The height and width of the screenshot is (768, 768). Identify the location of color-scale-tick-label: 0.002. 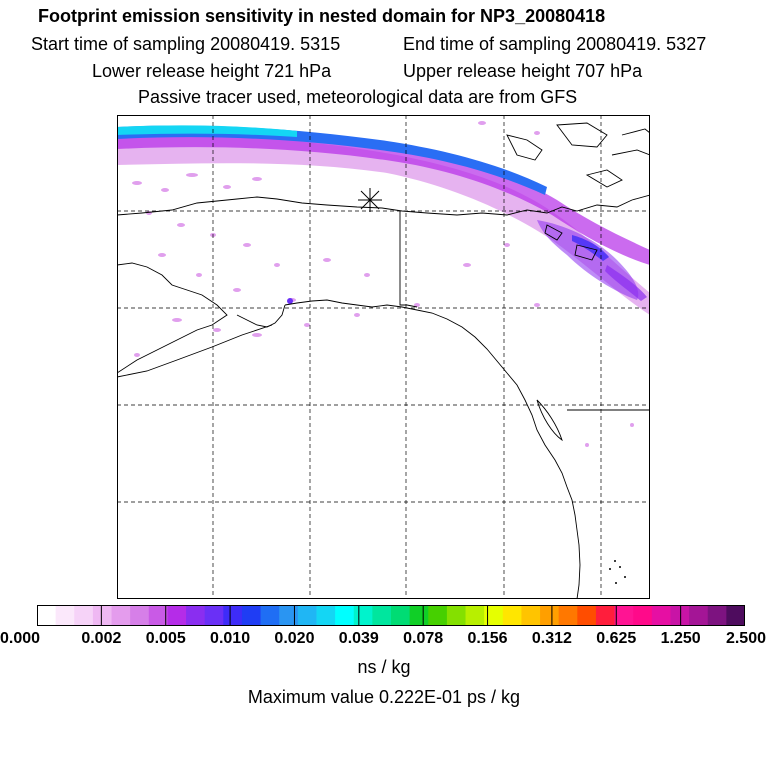
(101, 638).